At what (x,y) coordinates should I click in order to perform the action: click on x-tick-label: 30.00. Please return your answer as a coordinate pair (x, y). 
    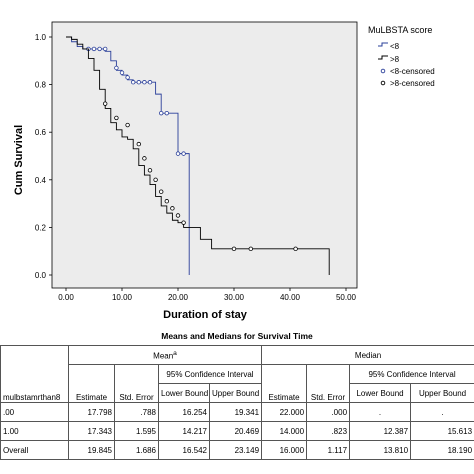
    Looking at the image, I should click on (234, 297).